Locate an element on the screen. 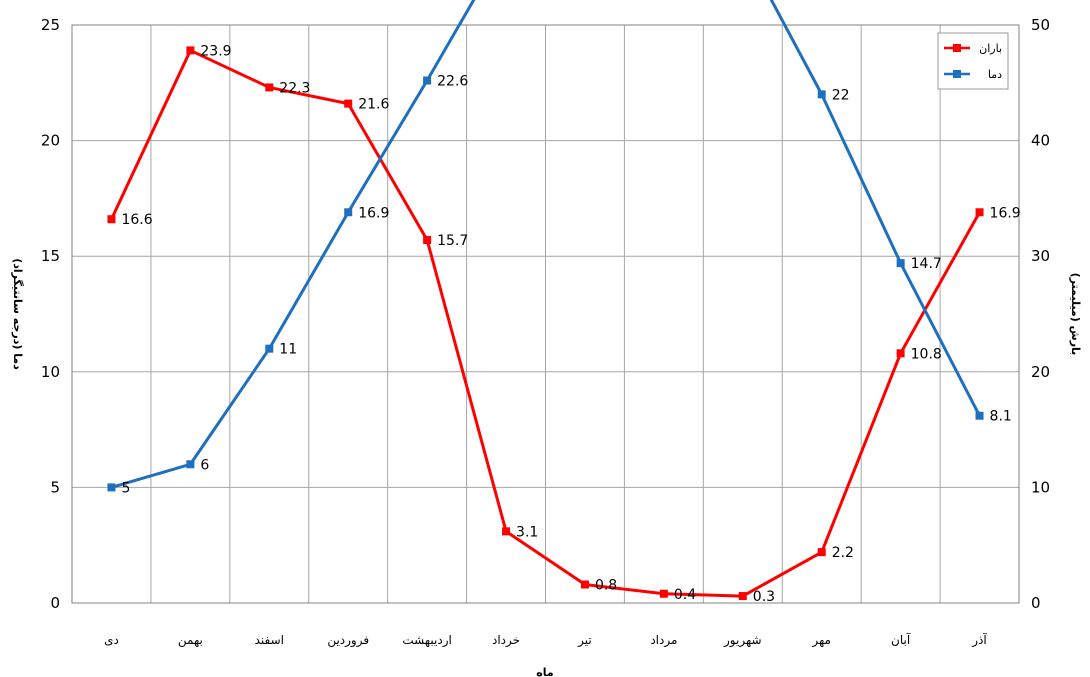 This screenshot has height=677, width=1090. rain-data-label: 0.3 is located at coordinates (764, 597).